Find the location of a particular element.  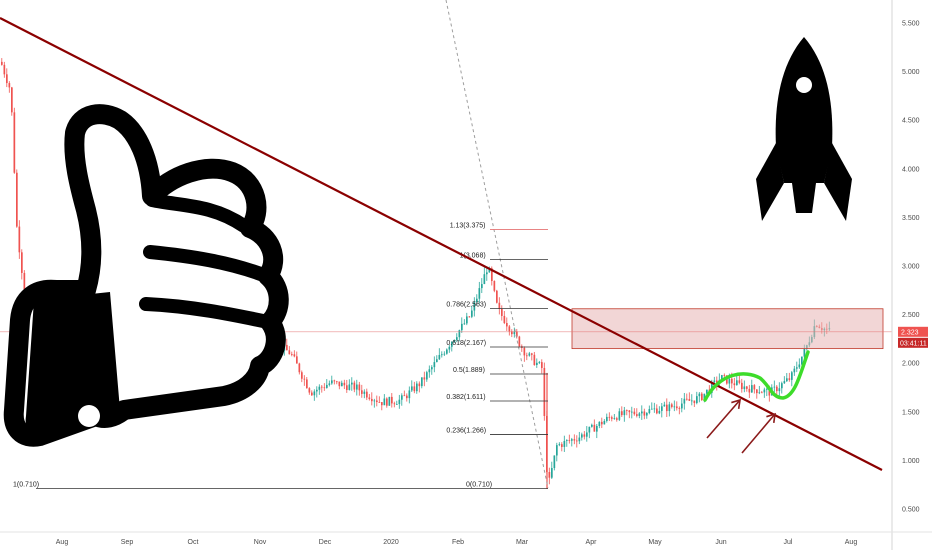

y-tick-label: 5.500 is located at coordinates (911, 24).